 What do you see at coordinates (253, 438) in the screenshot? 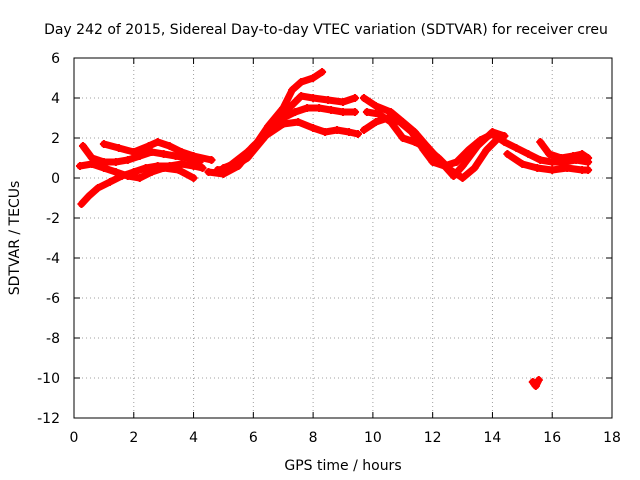
I see `x-tick-label: 6` at bounding box center [253, 438].